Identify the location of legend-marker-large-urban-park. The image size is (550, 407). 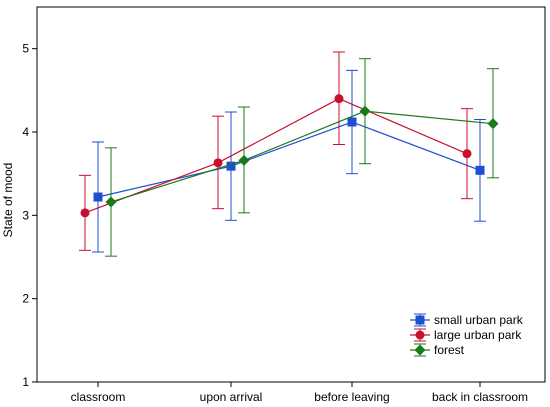
(420, 335).